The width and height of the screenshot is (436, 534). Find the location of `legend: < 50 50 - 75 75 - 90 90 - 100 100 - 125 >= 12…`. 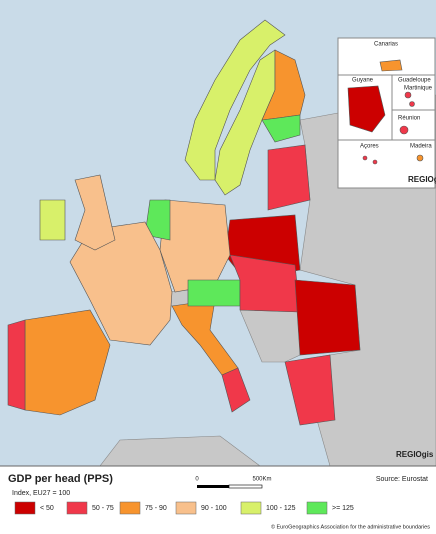

legend: < 50 50 - 75 75 - 90 90 - 100 100 - 125 >= 12… is located at coordinates (184, 508).